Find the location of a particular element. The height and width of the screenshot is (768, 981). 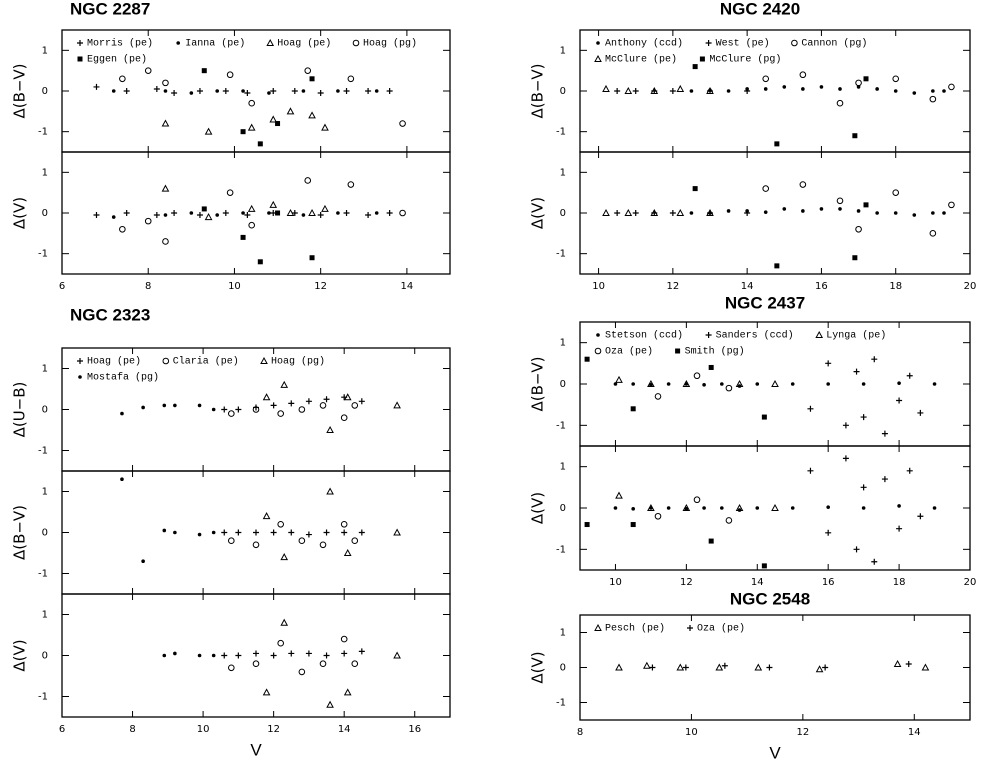

legend-label: Hoag (pg) is located at coordinates (298, 362).